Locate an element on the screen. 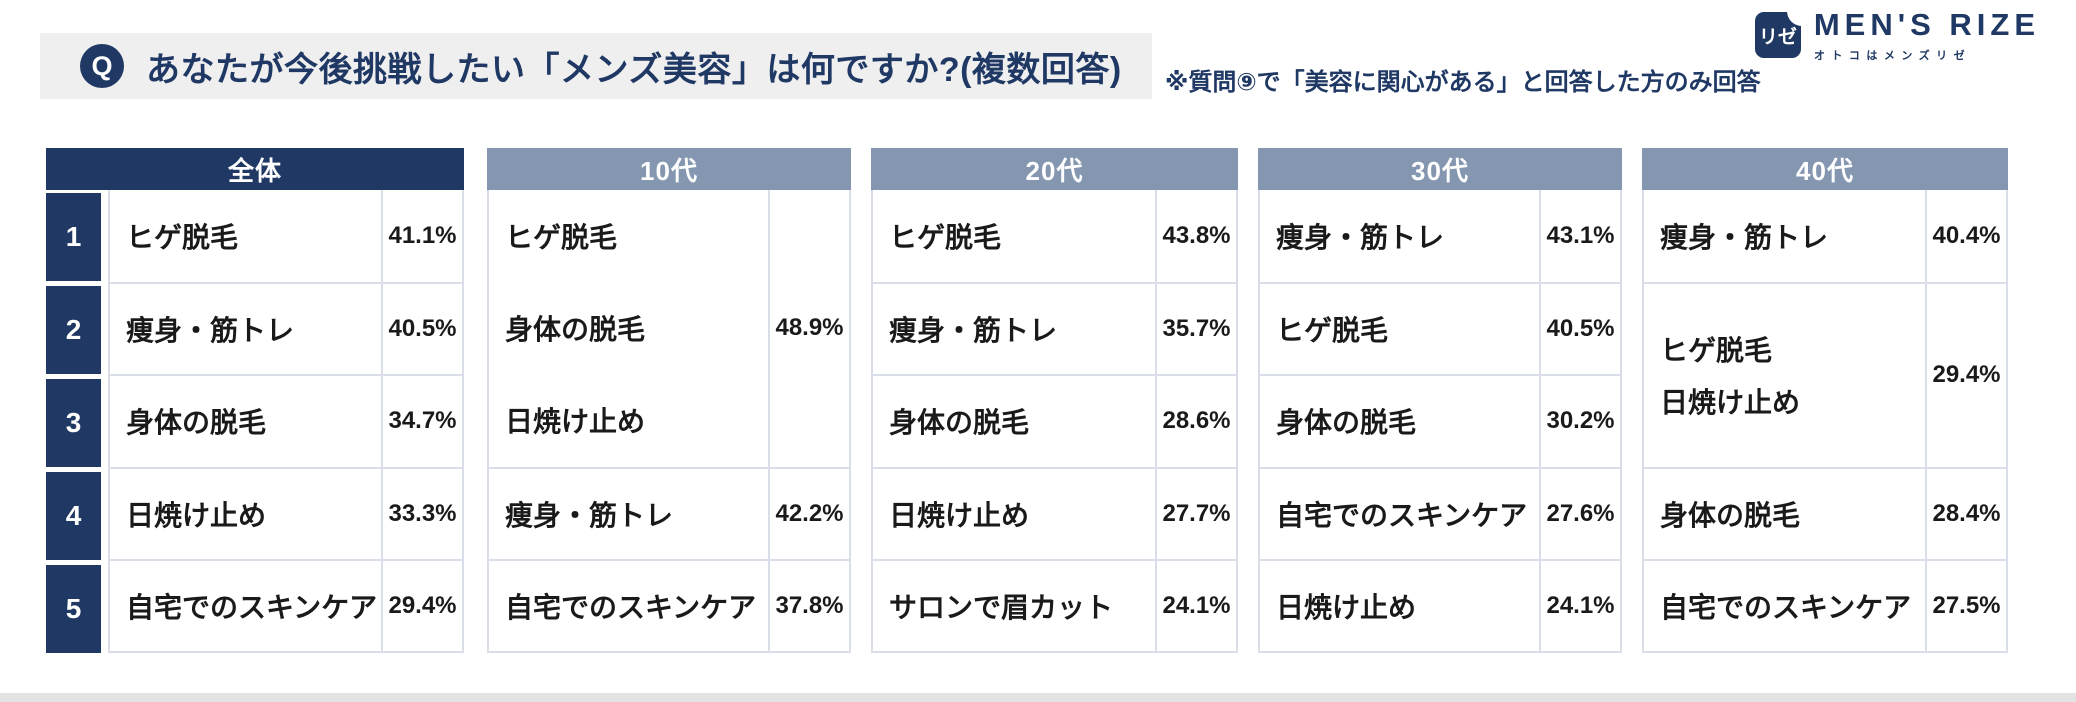 The width and height of the screenshot is (2076, 702). value-cell: 42.2% is located at coordinates (808, 513).